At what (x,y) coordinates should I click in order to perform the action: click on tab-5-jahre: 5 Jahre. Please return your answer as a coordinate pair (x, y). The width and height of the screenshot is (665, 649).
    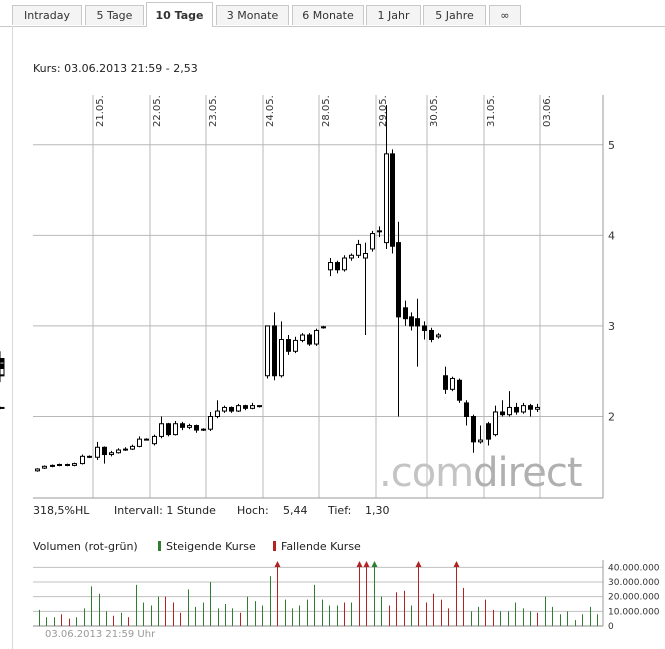
    Looking at the image, I should click on (454, 15).